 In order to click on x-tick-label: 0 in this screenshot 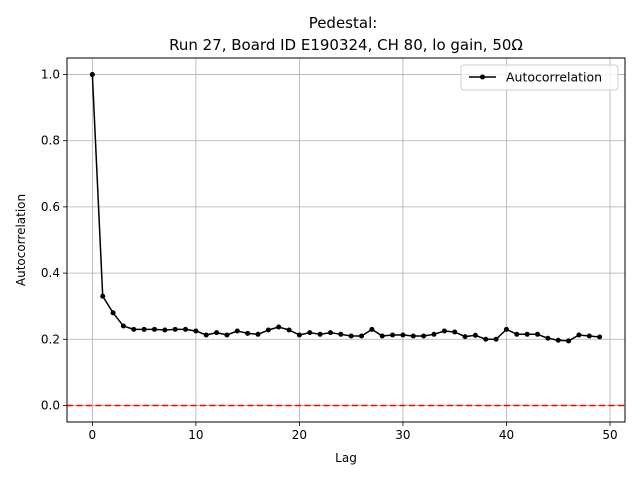, I will do `click(93, 435)`.